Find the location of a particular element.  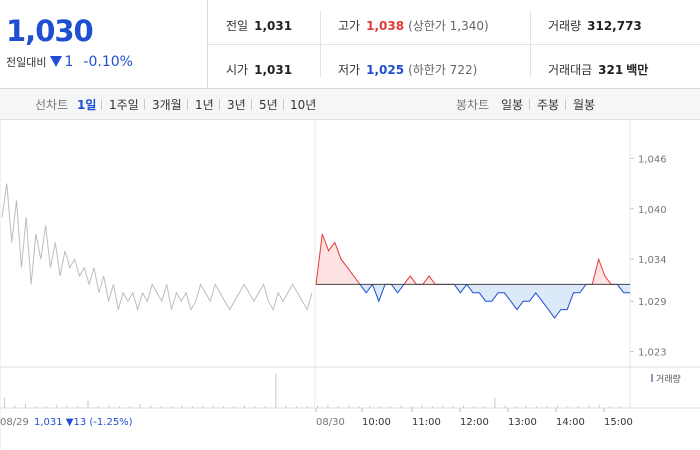

change-value: 1 is located at coordinates (69, 62).